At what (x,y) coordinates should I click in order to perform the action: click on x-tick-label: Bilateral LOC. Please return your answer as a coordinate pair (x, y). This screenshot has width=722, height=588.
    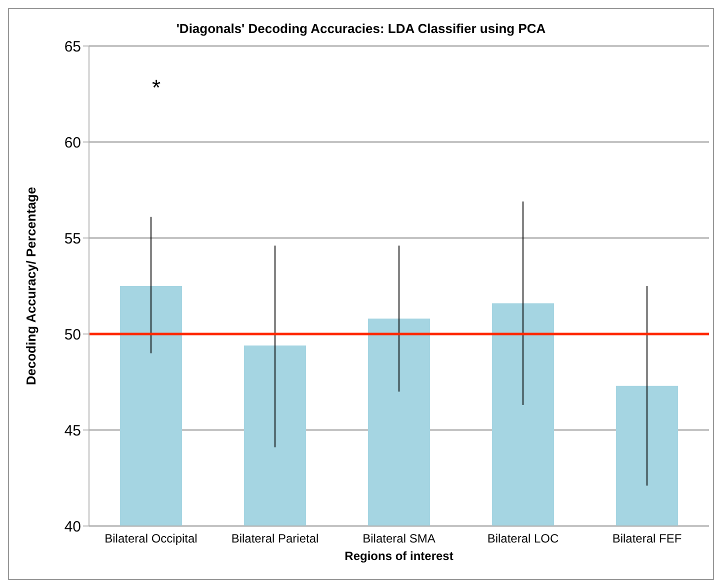
    Looking at the image, I should click on (523, 539).